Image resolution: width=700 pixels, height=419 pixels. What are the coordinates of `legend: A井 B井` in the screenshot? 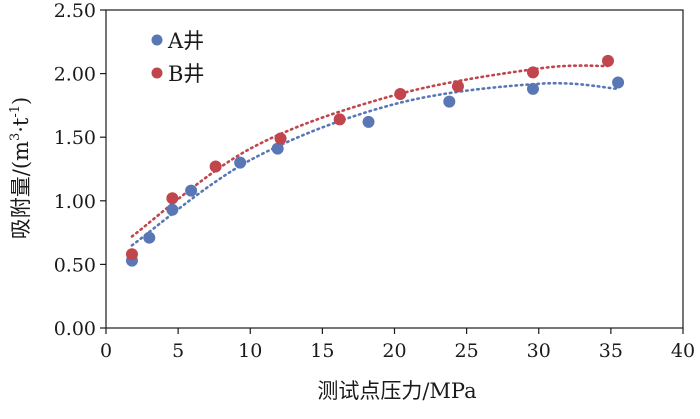 It's located at (177, 57).